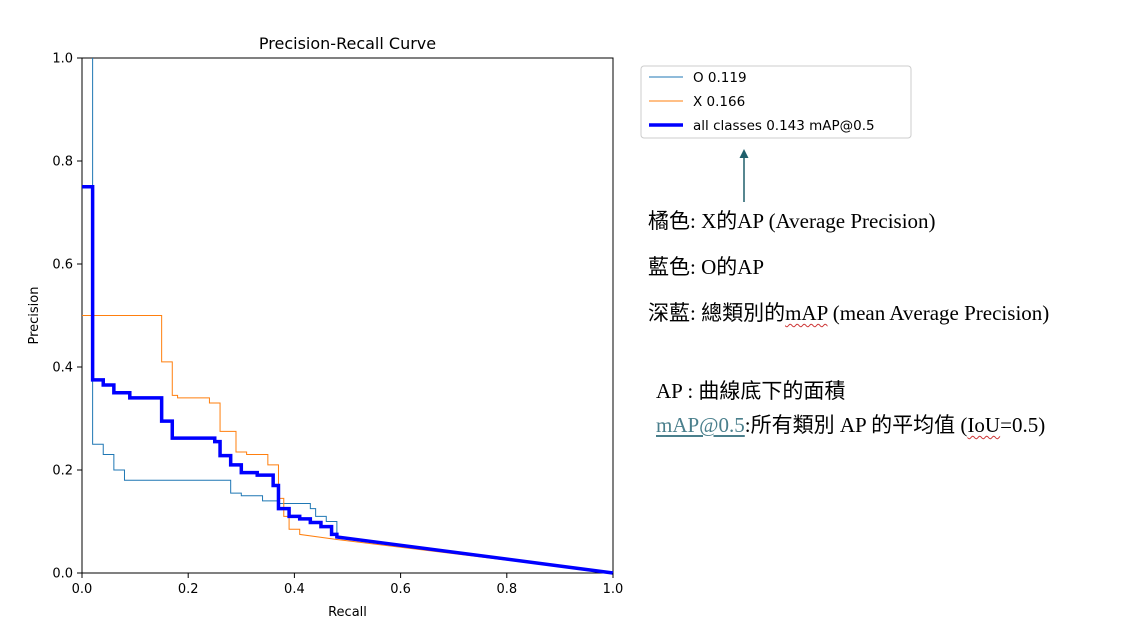 The image size is (1145, 630). I want to click on x-axis-ticks: 0.0 0.2 0.4 0.6 0.8 1.0, so click(348, 585).